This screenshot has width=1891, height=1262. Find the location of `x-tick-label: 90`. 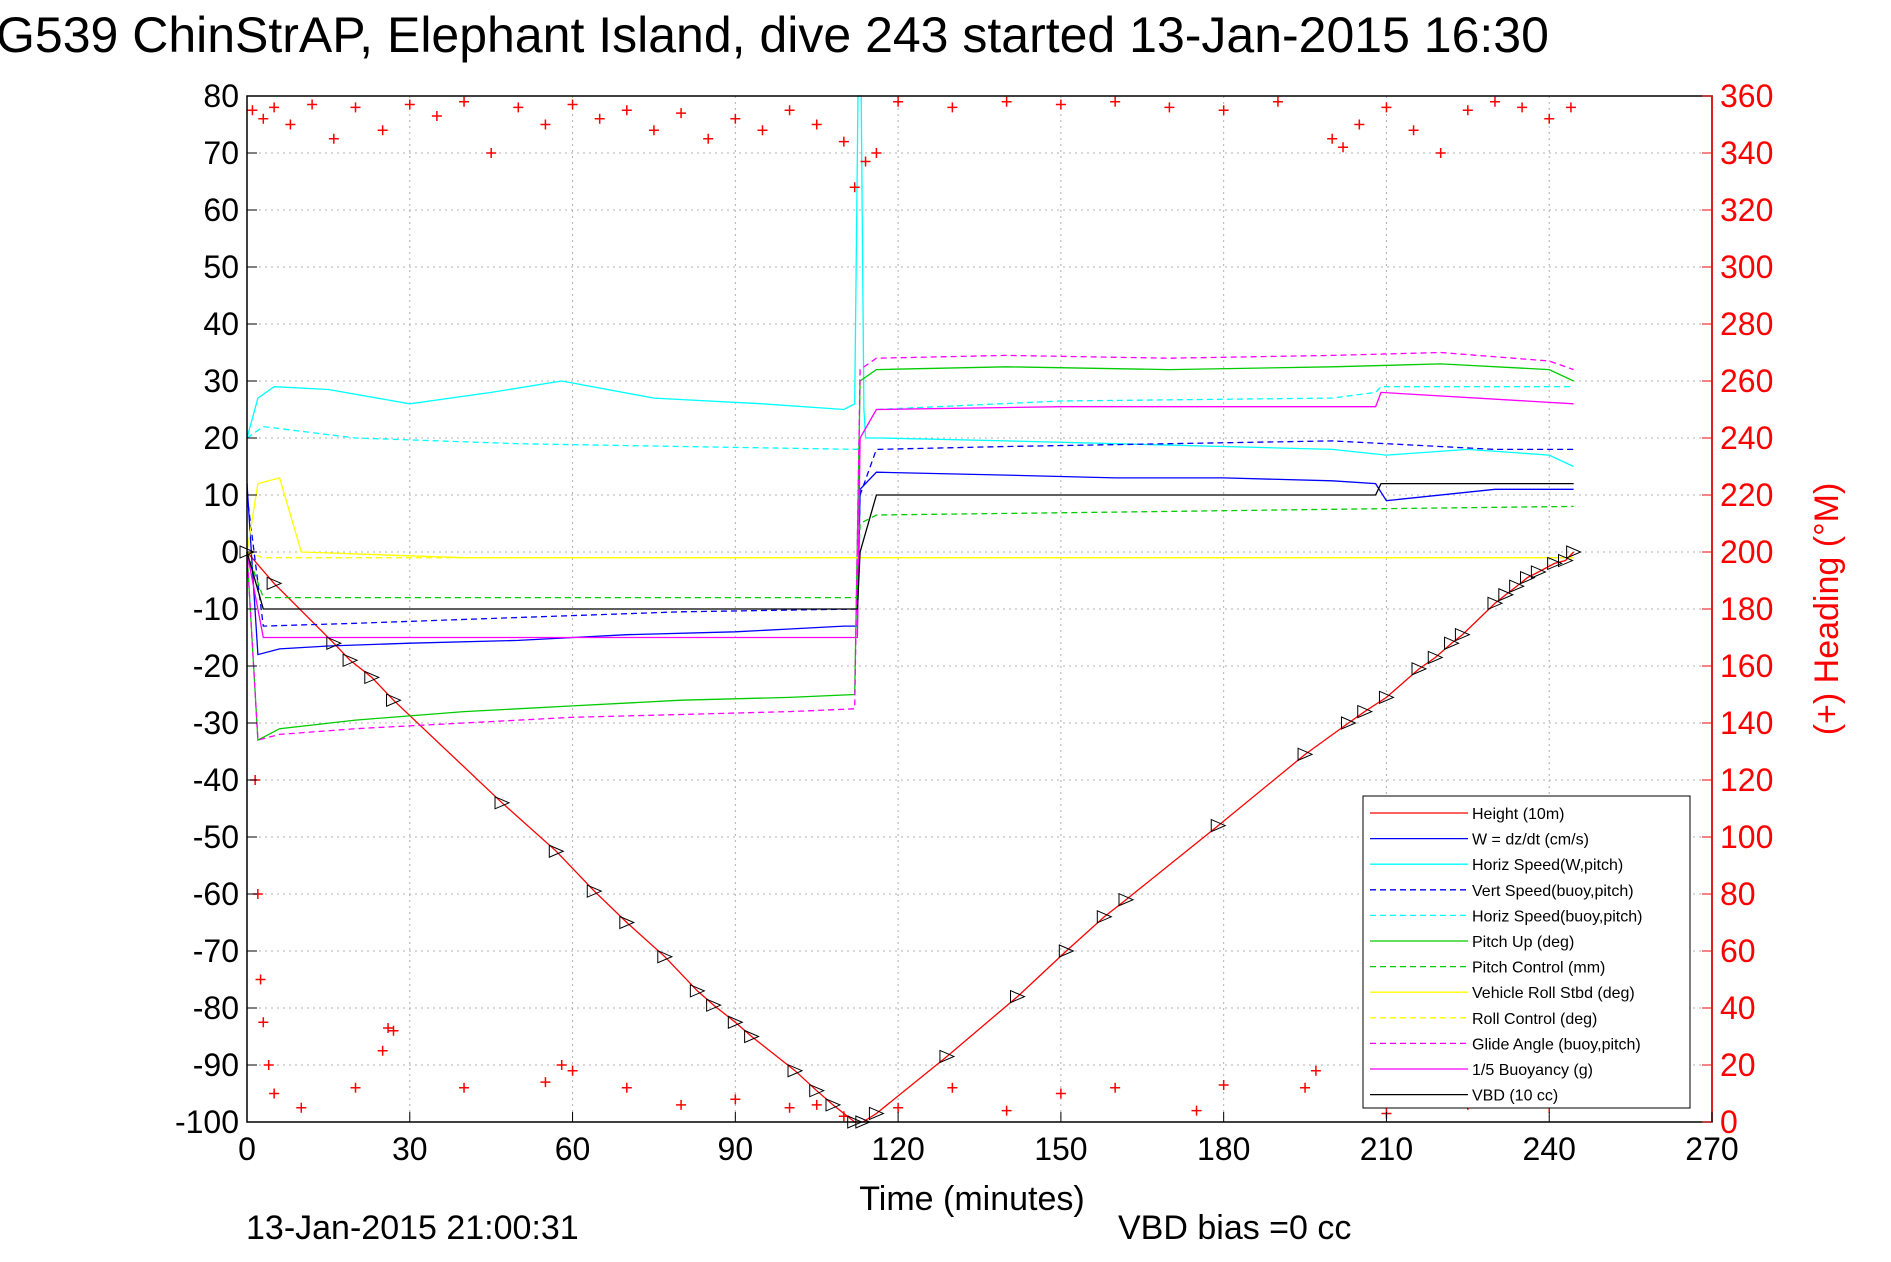

x-tick-label: 90 is located at coordinates (736, 1149).